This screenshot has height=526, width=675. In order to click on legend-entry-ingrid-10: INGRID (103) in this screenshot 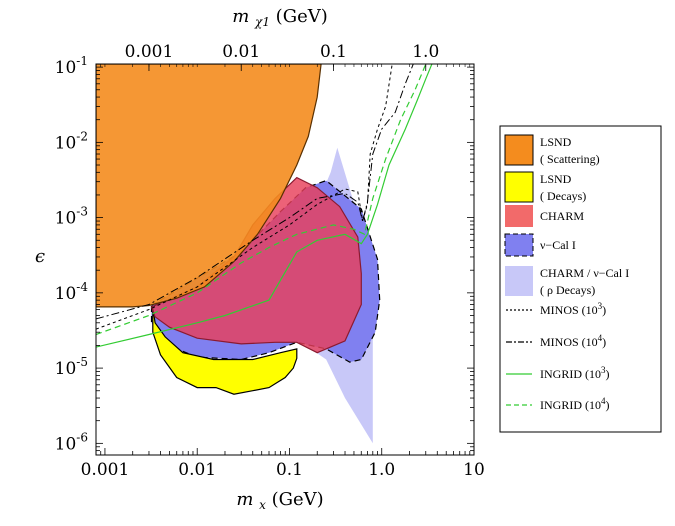, I will do `click(558, 373)`.